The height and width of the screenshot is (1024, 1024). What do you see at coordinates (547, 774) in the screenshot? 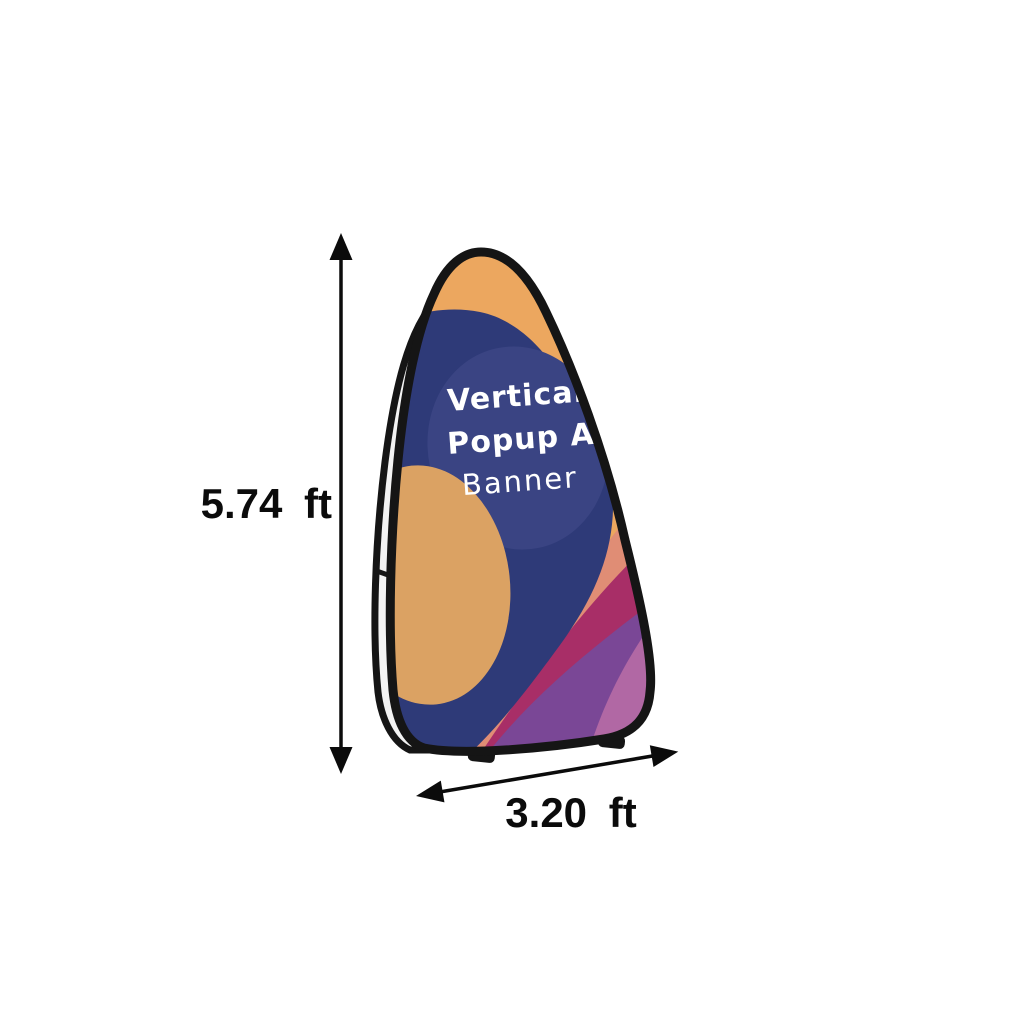
I see `width-arrow-icon` at bounding box center [547, 774].